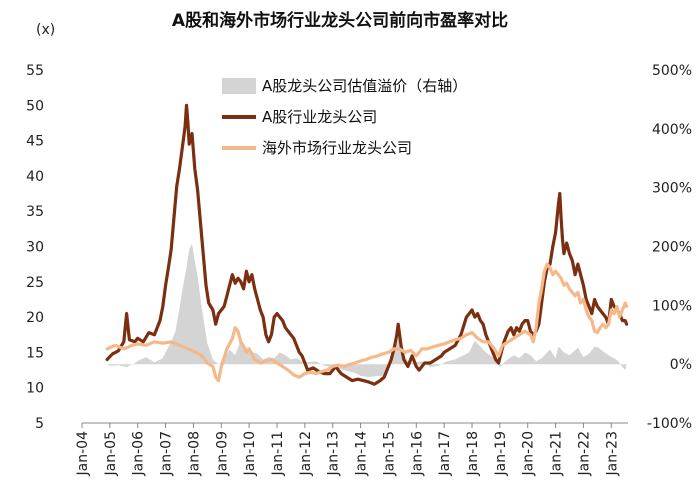 Image resolution: width=700 pixels, height=499 pixels. What do you see at coordinates (139, 454) in the screenshot?
I see `x-tick-label: Jan-06` at bounding box center [139, 454].